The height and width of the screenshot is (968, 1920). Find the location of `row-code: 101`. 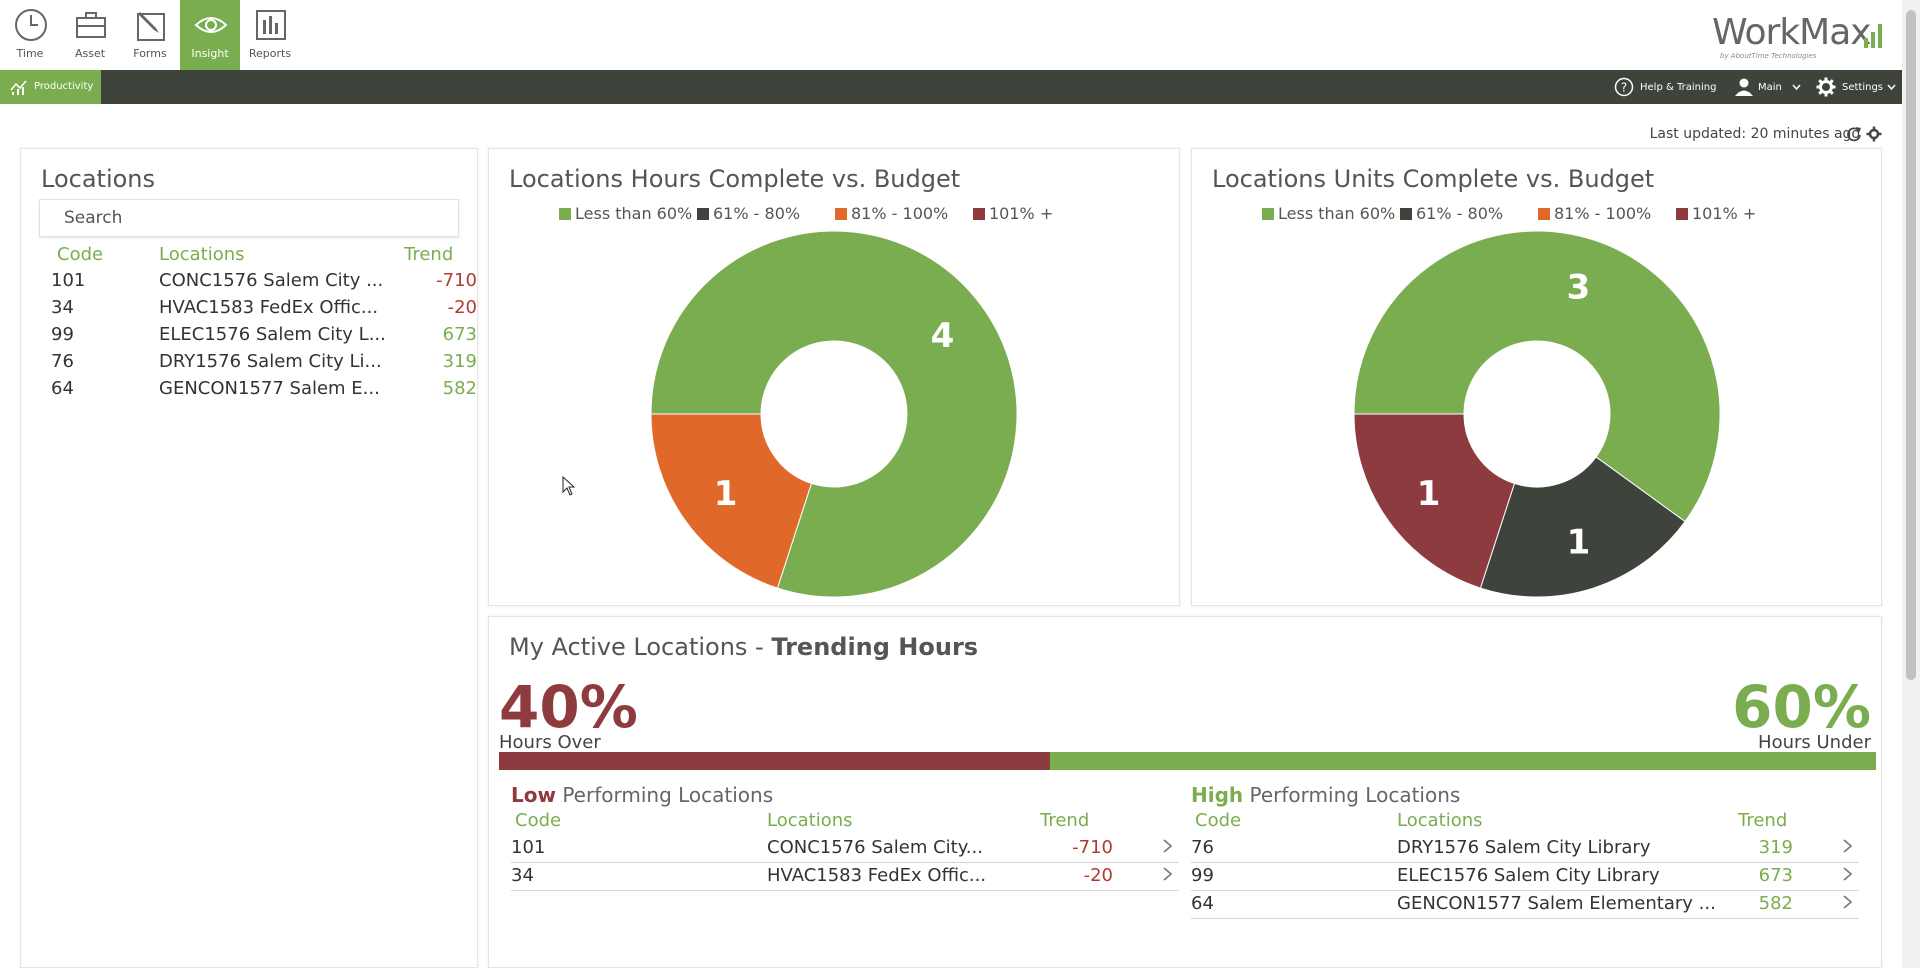

row-code: 101 is located at coordinates (528, 847).